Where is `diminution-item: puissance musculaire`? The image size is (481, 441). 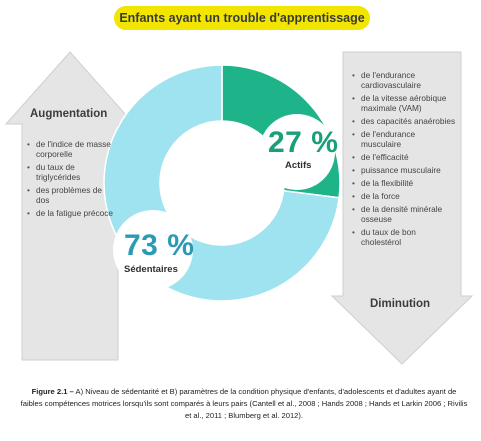 diminution-item: puissance musculaire is located at coordinates (403, 170).